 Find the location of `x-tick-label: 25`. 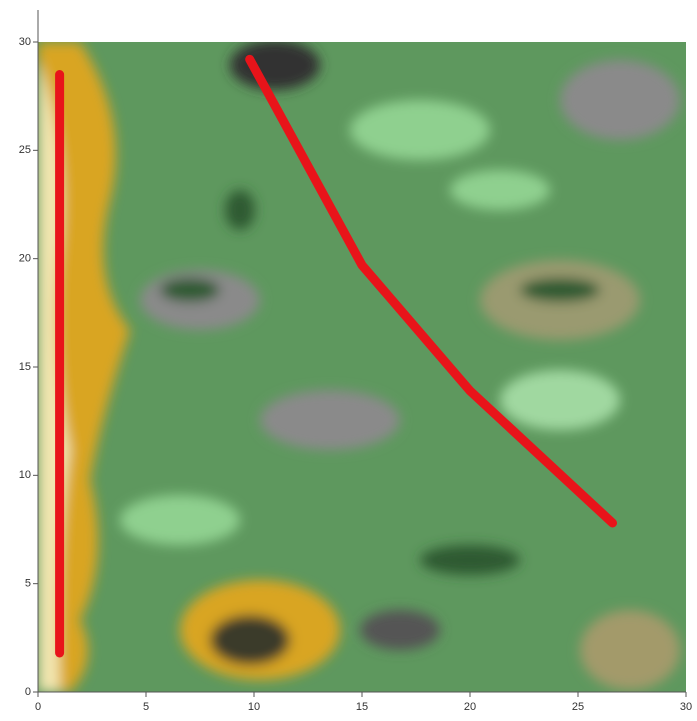

x-tick-label: 25 is located at coordinates (578, 707).